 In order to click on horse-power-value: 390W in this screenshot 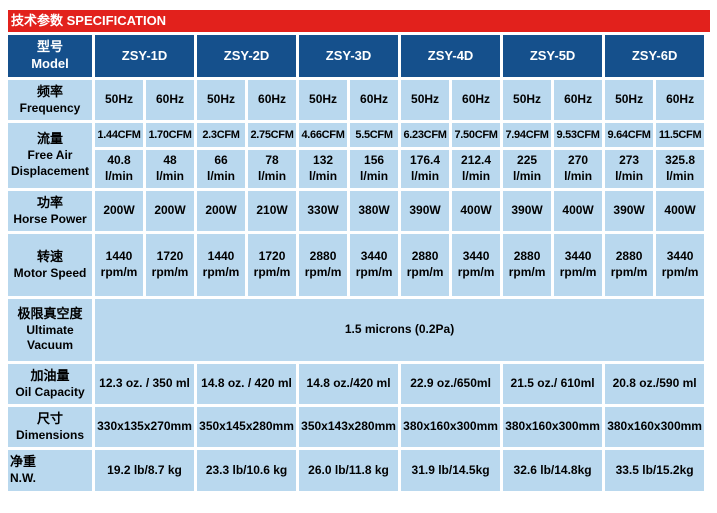, I will do `click(425, 211)`.